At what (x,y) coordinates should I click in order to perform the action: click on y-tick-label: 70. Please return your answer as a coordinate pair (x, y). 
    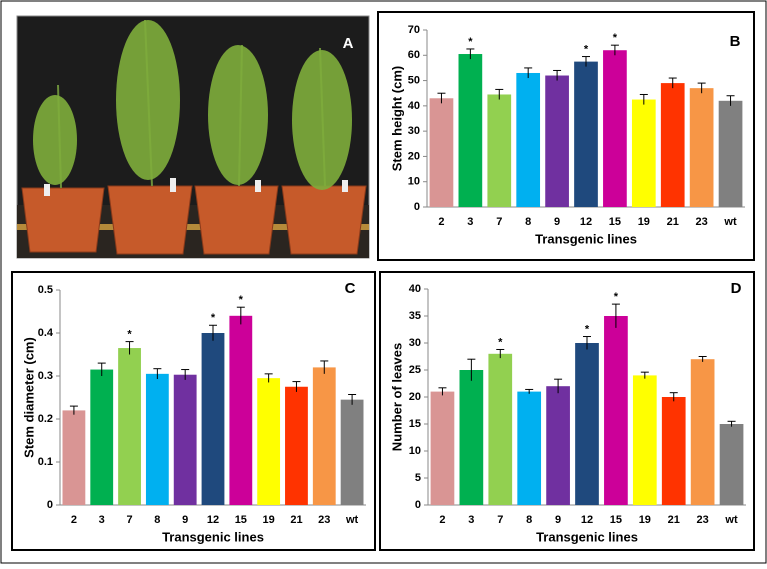
    Looking at the image, I should click on (414, 30).